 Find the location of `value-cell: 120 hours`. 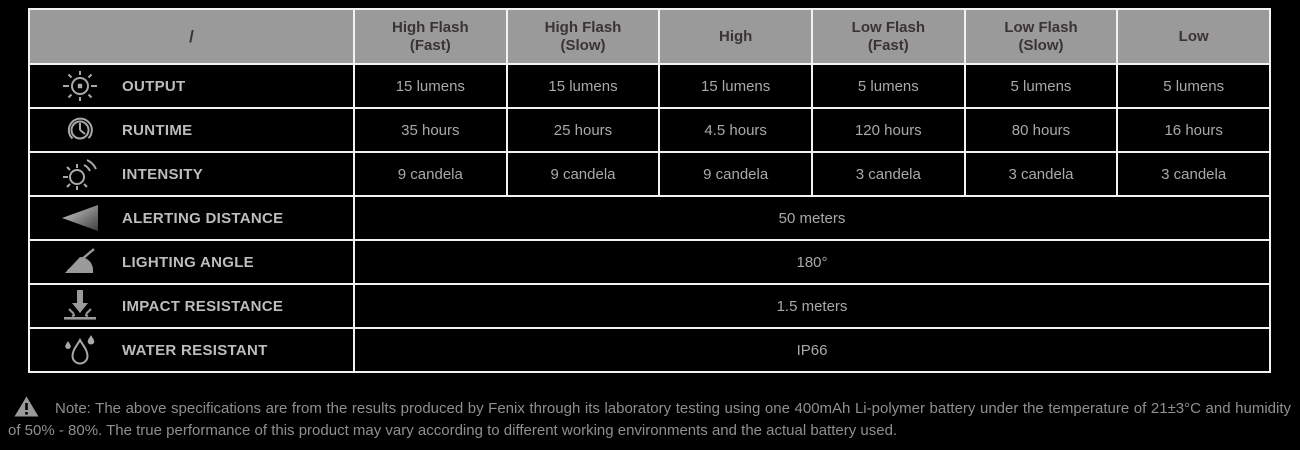

value-cell: 120 hours is located at coordinates (888, 130).